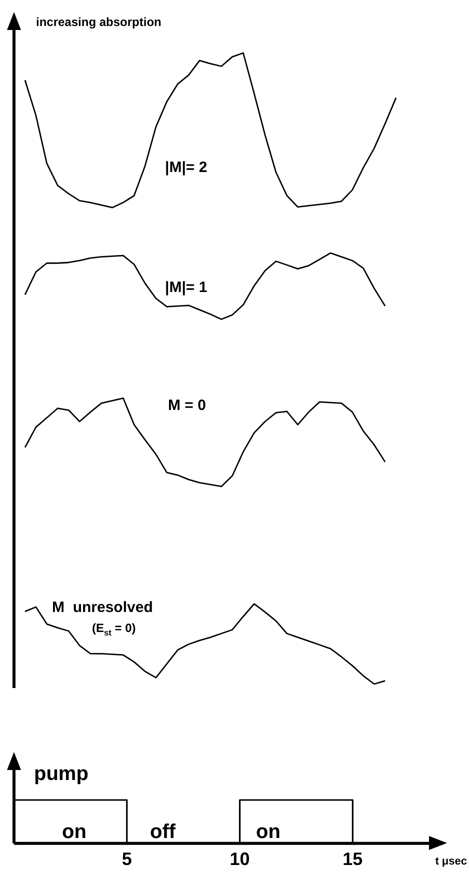 Image resolution: width=469 pixels, height=881 pixels. I want to click on x-tick-label: 5, so click(127, 859).